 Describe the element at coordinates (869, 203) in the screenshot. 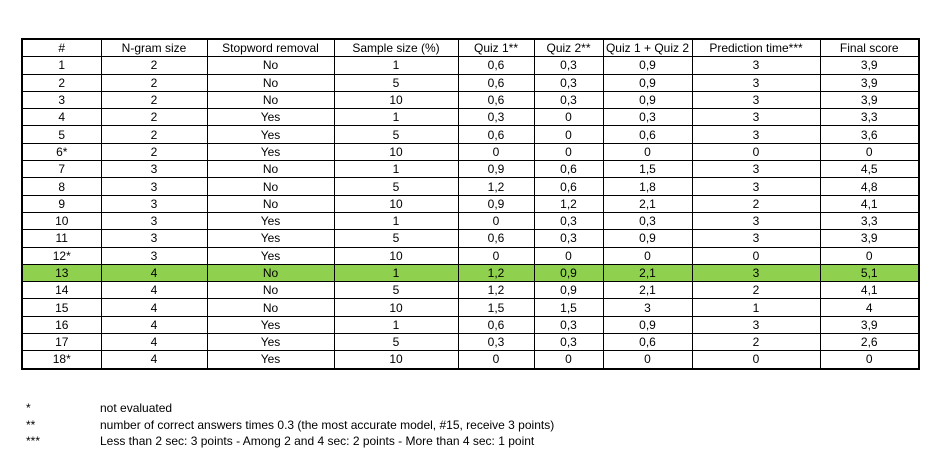

I see `cell-final-score: 4,1` at that location.